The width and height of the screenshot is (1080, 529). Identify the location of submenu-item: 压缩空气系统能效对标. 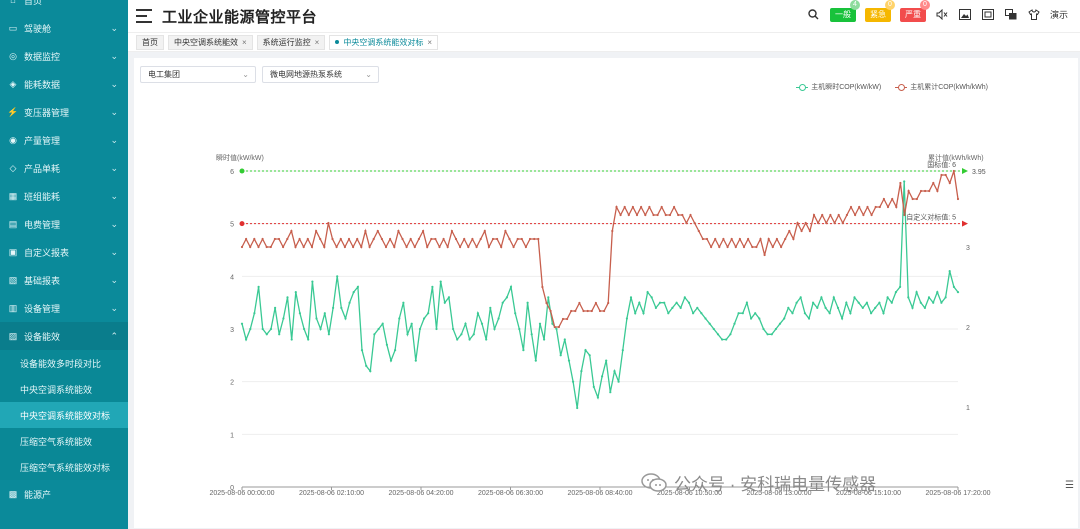
(65, 467).